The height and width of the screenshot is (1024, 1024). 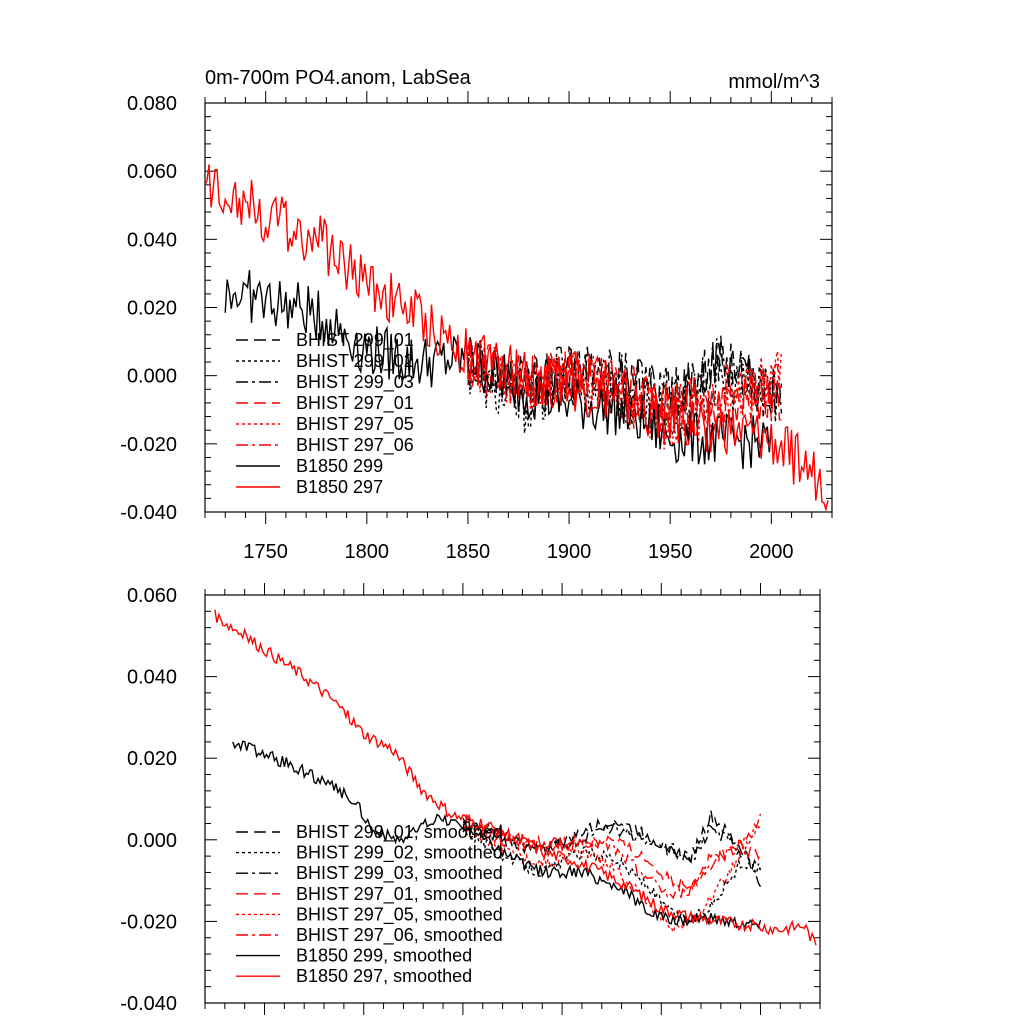 What do you see at coordinates (774, 82) in the screenshot?
I see `units-label: mmol/m^3` at bounding box center [774, 82].